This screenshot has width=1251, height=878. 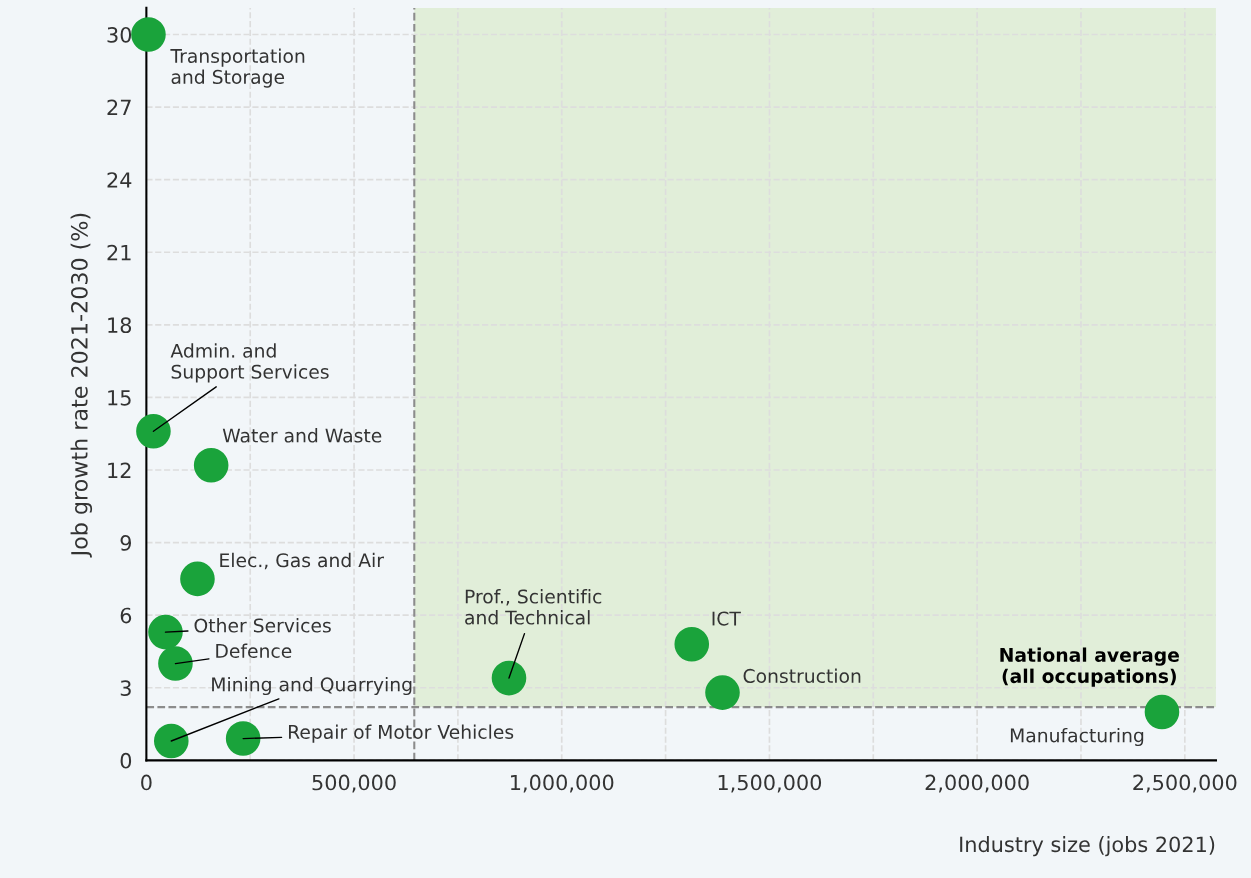 I want to click on annotation: Defence, so click(x=254, y=651).